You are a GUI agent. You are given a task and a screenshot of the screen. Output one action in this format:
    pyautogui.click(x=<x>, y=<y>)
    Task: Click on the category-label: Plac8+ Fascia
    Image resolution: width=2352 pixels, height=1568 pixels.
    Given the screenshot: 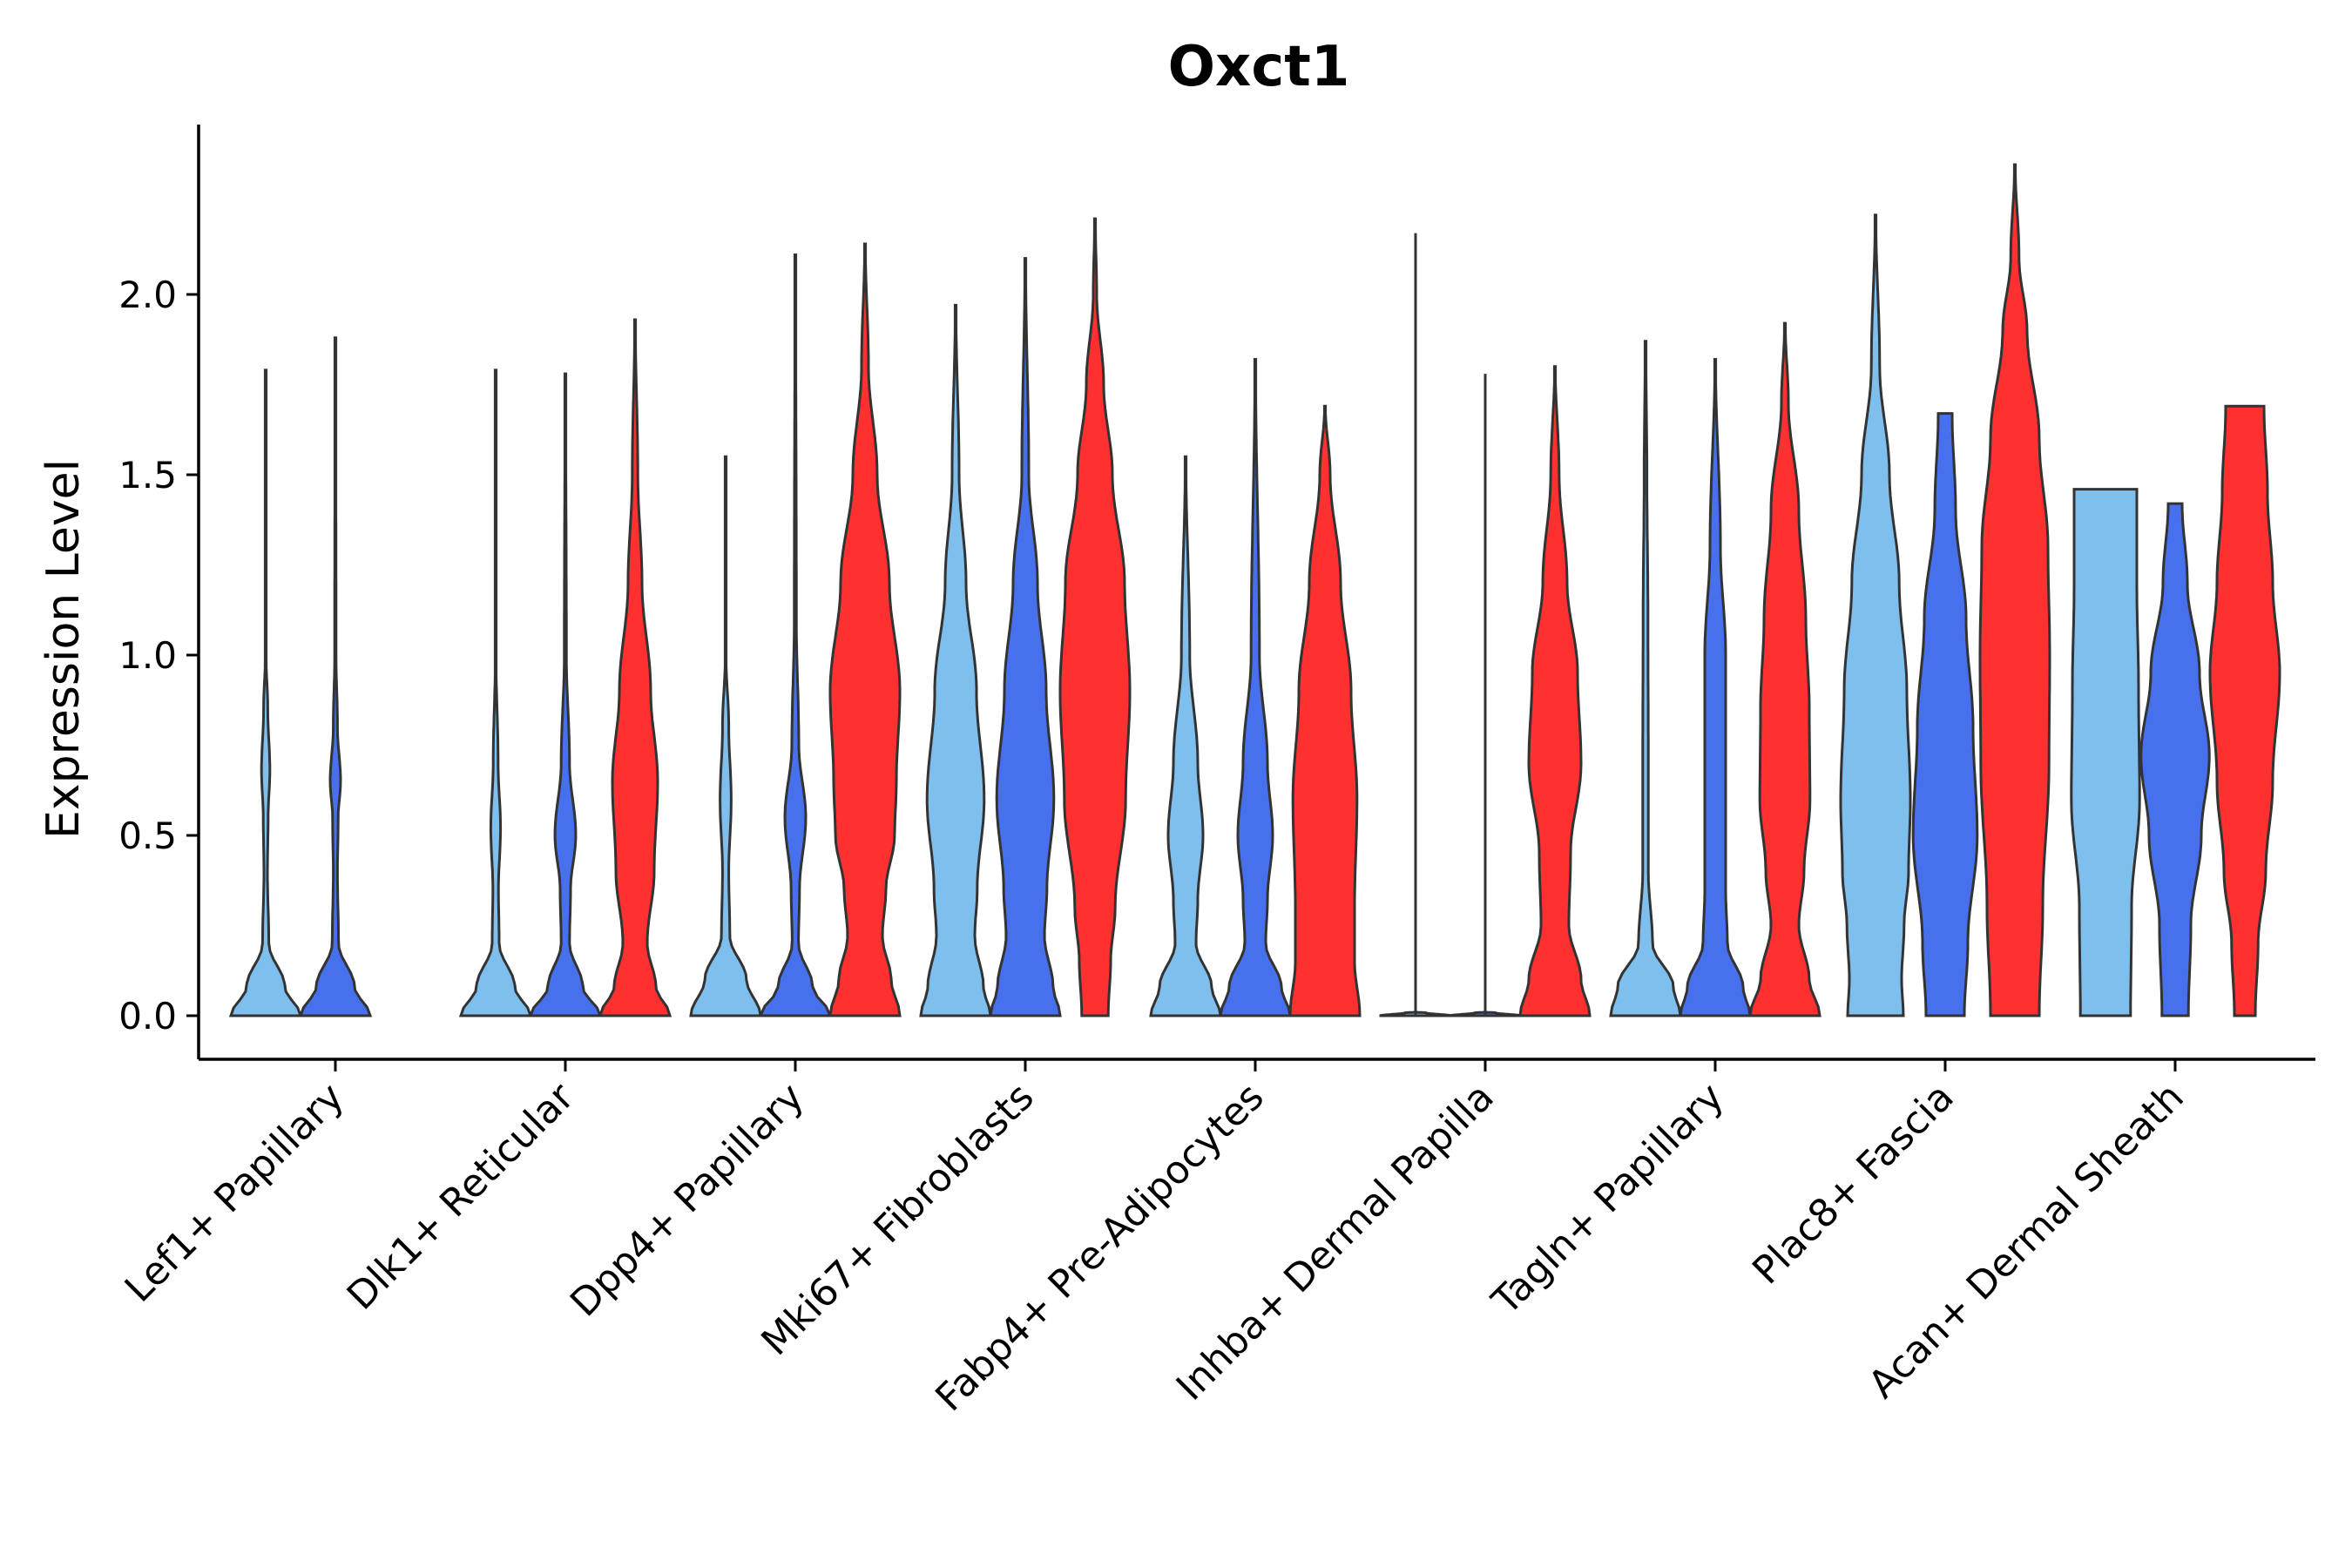 What is the action you would take?
    pyautogui.click(x=1854, y=1184)
    